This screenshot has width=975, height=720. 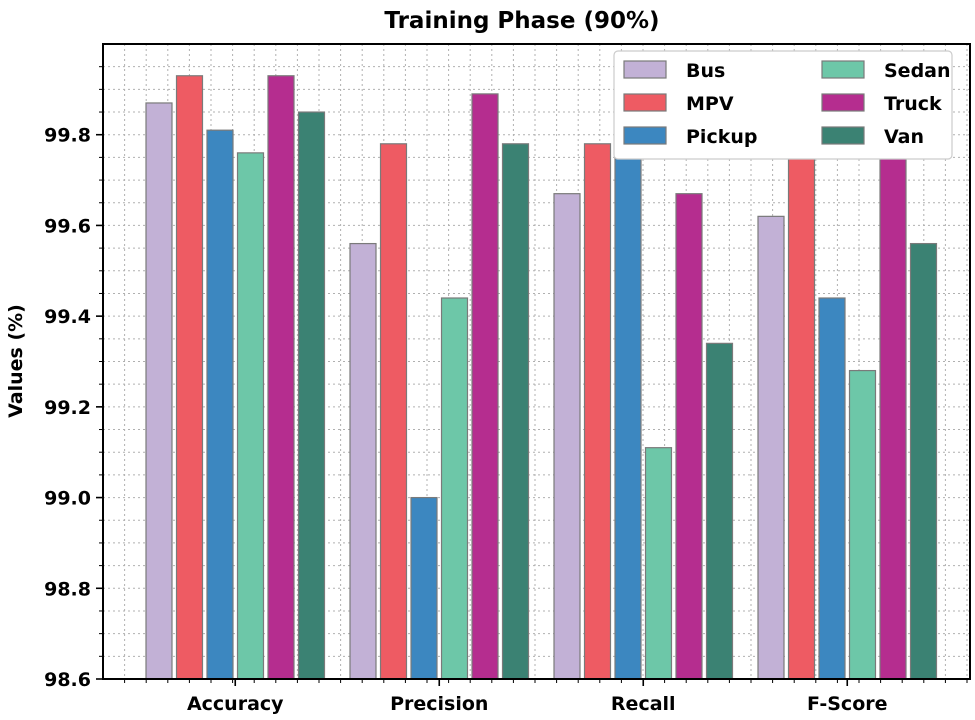 What do you see at coordinates (189, 377) in the screenshot?
I see `bar-mpv-accuracy` at bounding box center [189, 377].